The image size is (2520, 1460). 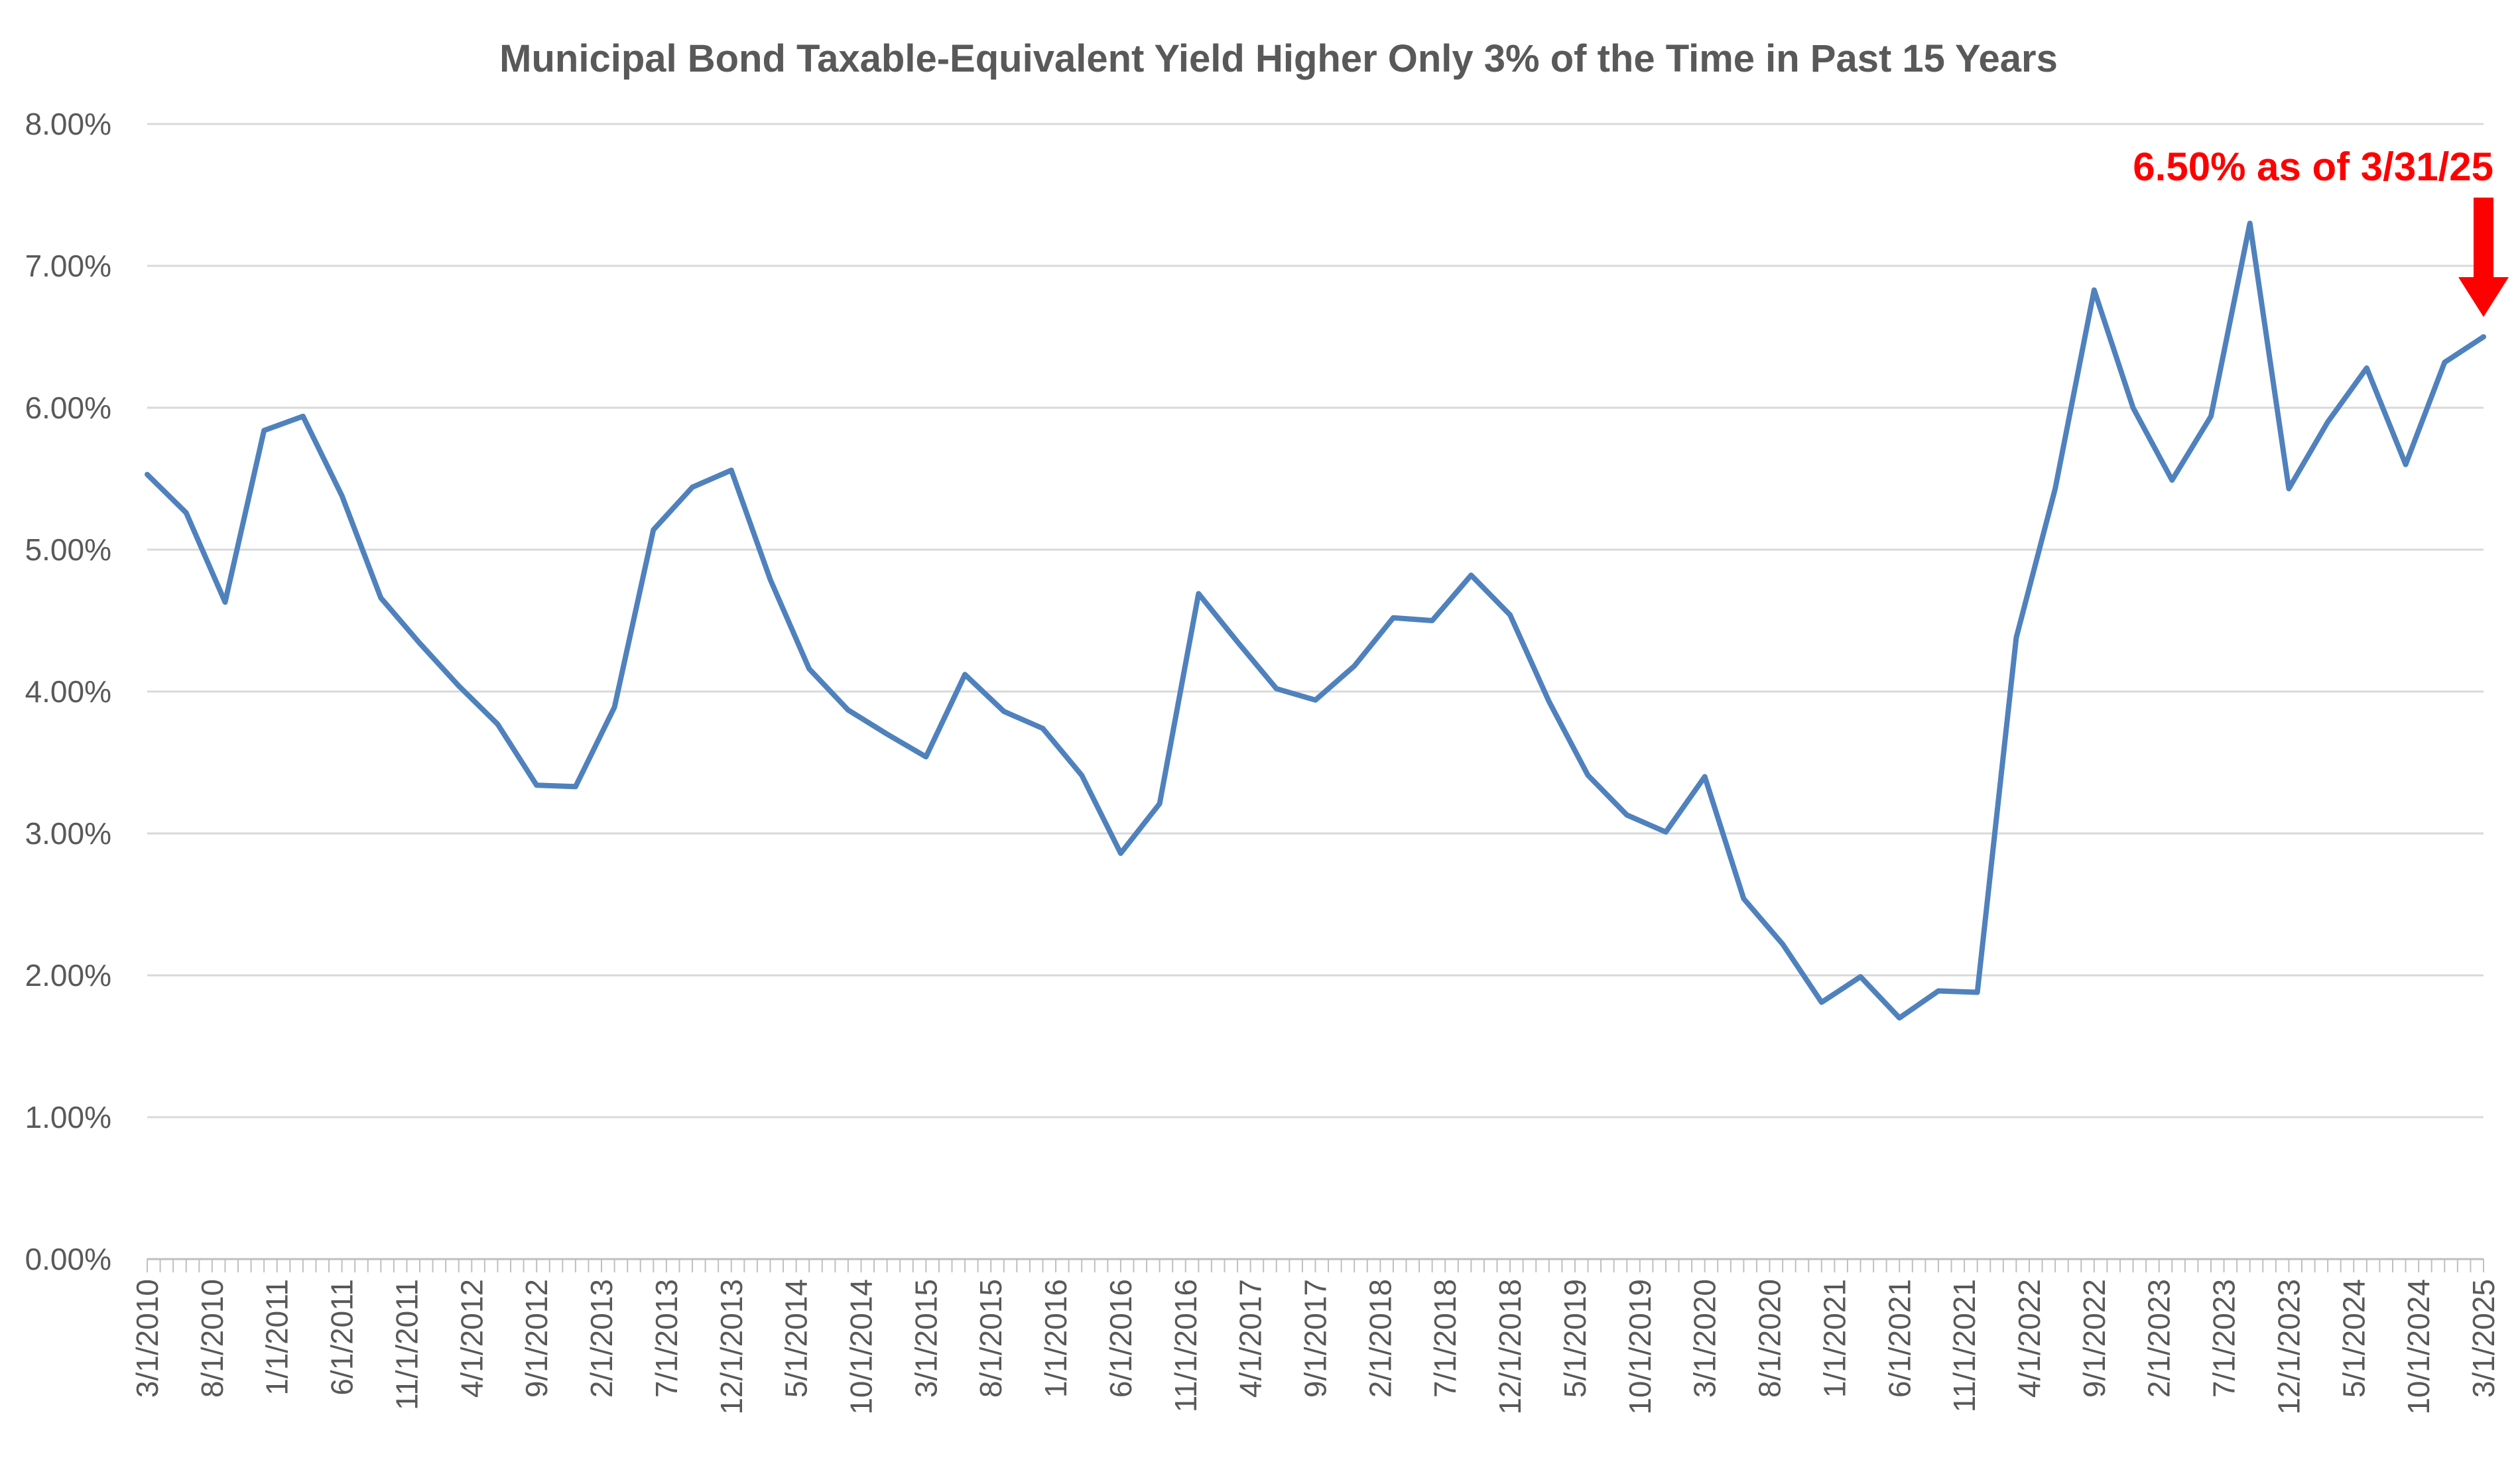 I want to click on x-tick-label-20: 7/1/2018, so click(x=1445, y=1339).